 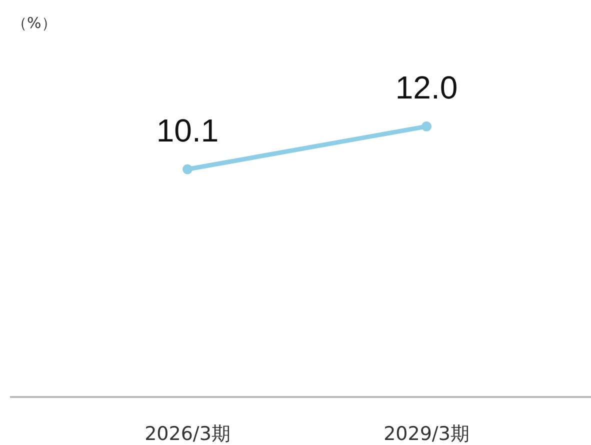 I want to click on data-label: 10.1, so click(x=187, y=130).